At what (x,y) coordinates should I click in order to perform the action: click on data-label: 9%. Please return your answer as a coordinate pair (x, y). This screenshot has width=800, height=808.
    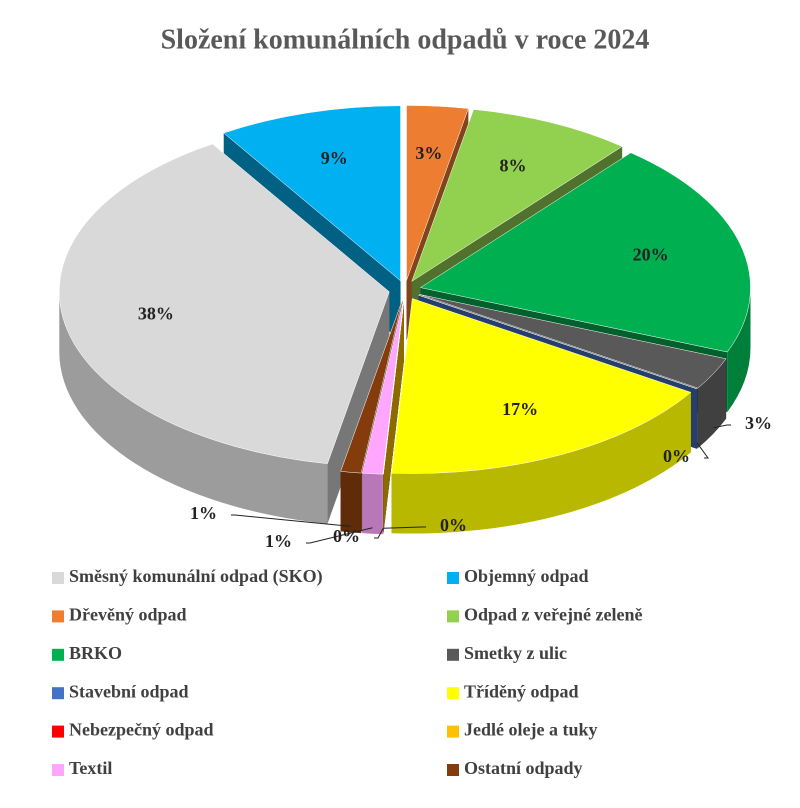
    Looking at the image, I should click on (334, 158).